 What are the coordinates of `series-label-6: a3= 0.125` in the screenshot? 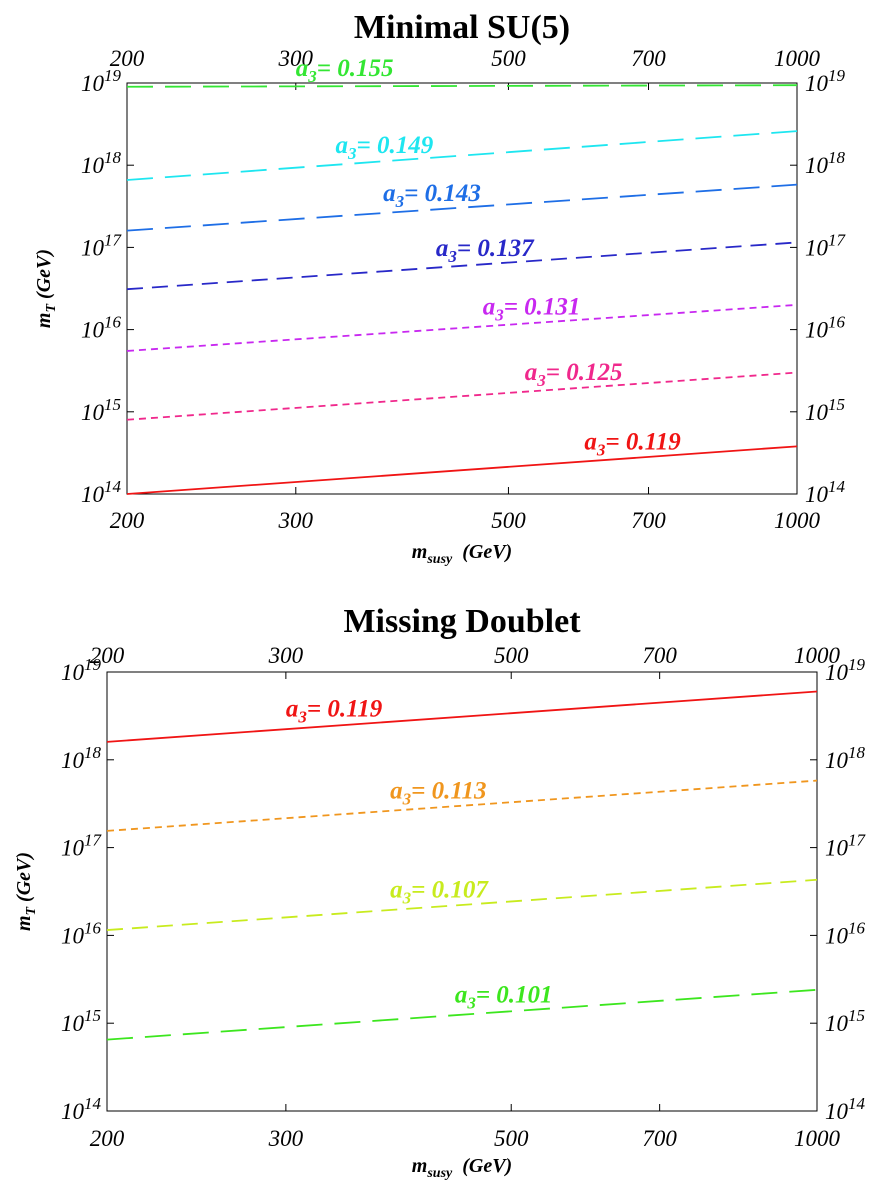 It's located at (574, 374).